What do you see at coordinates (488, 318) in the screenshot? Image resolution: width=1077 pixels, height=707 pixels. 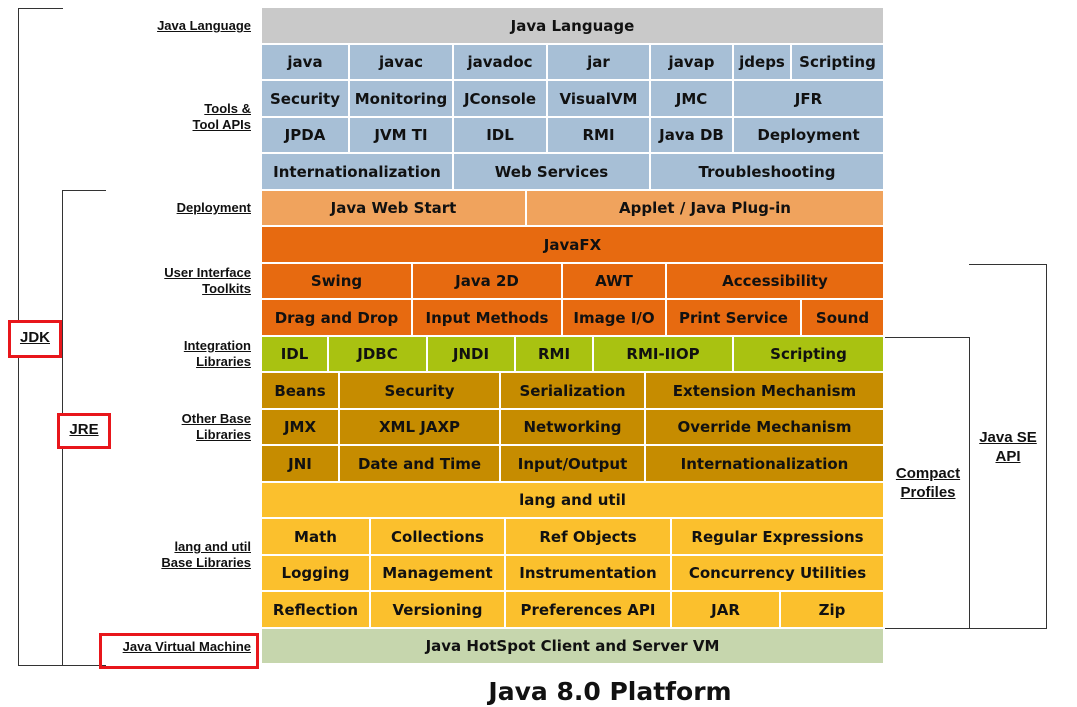 I see `component-input-methods: Input Methods` at bounding box center [488, 318].